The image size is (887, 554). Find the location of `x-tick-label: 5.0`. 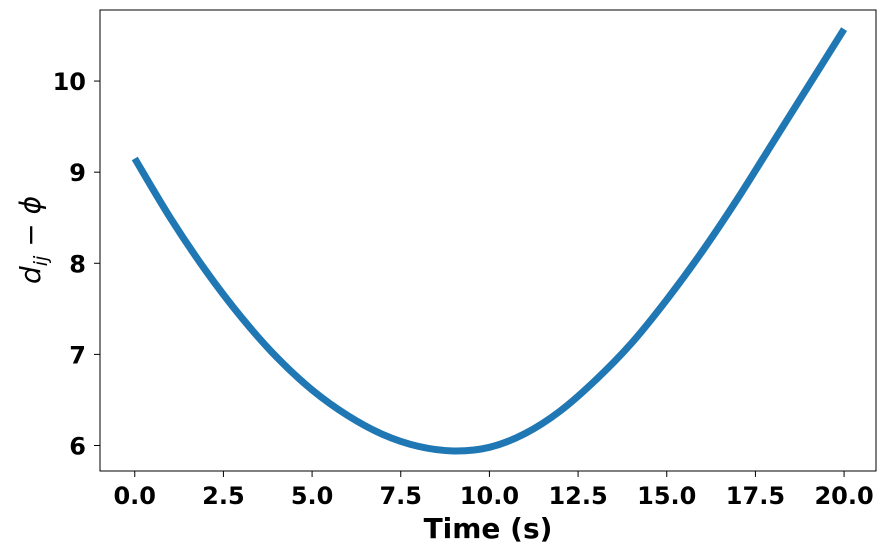

x-tick-label: 5.0 is located at coordinates (312, 496).